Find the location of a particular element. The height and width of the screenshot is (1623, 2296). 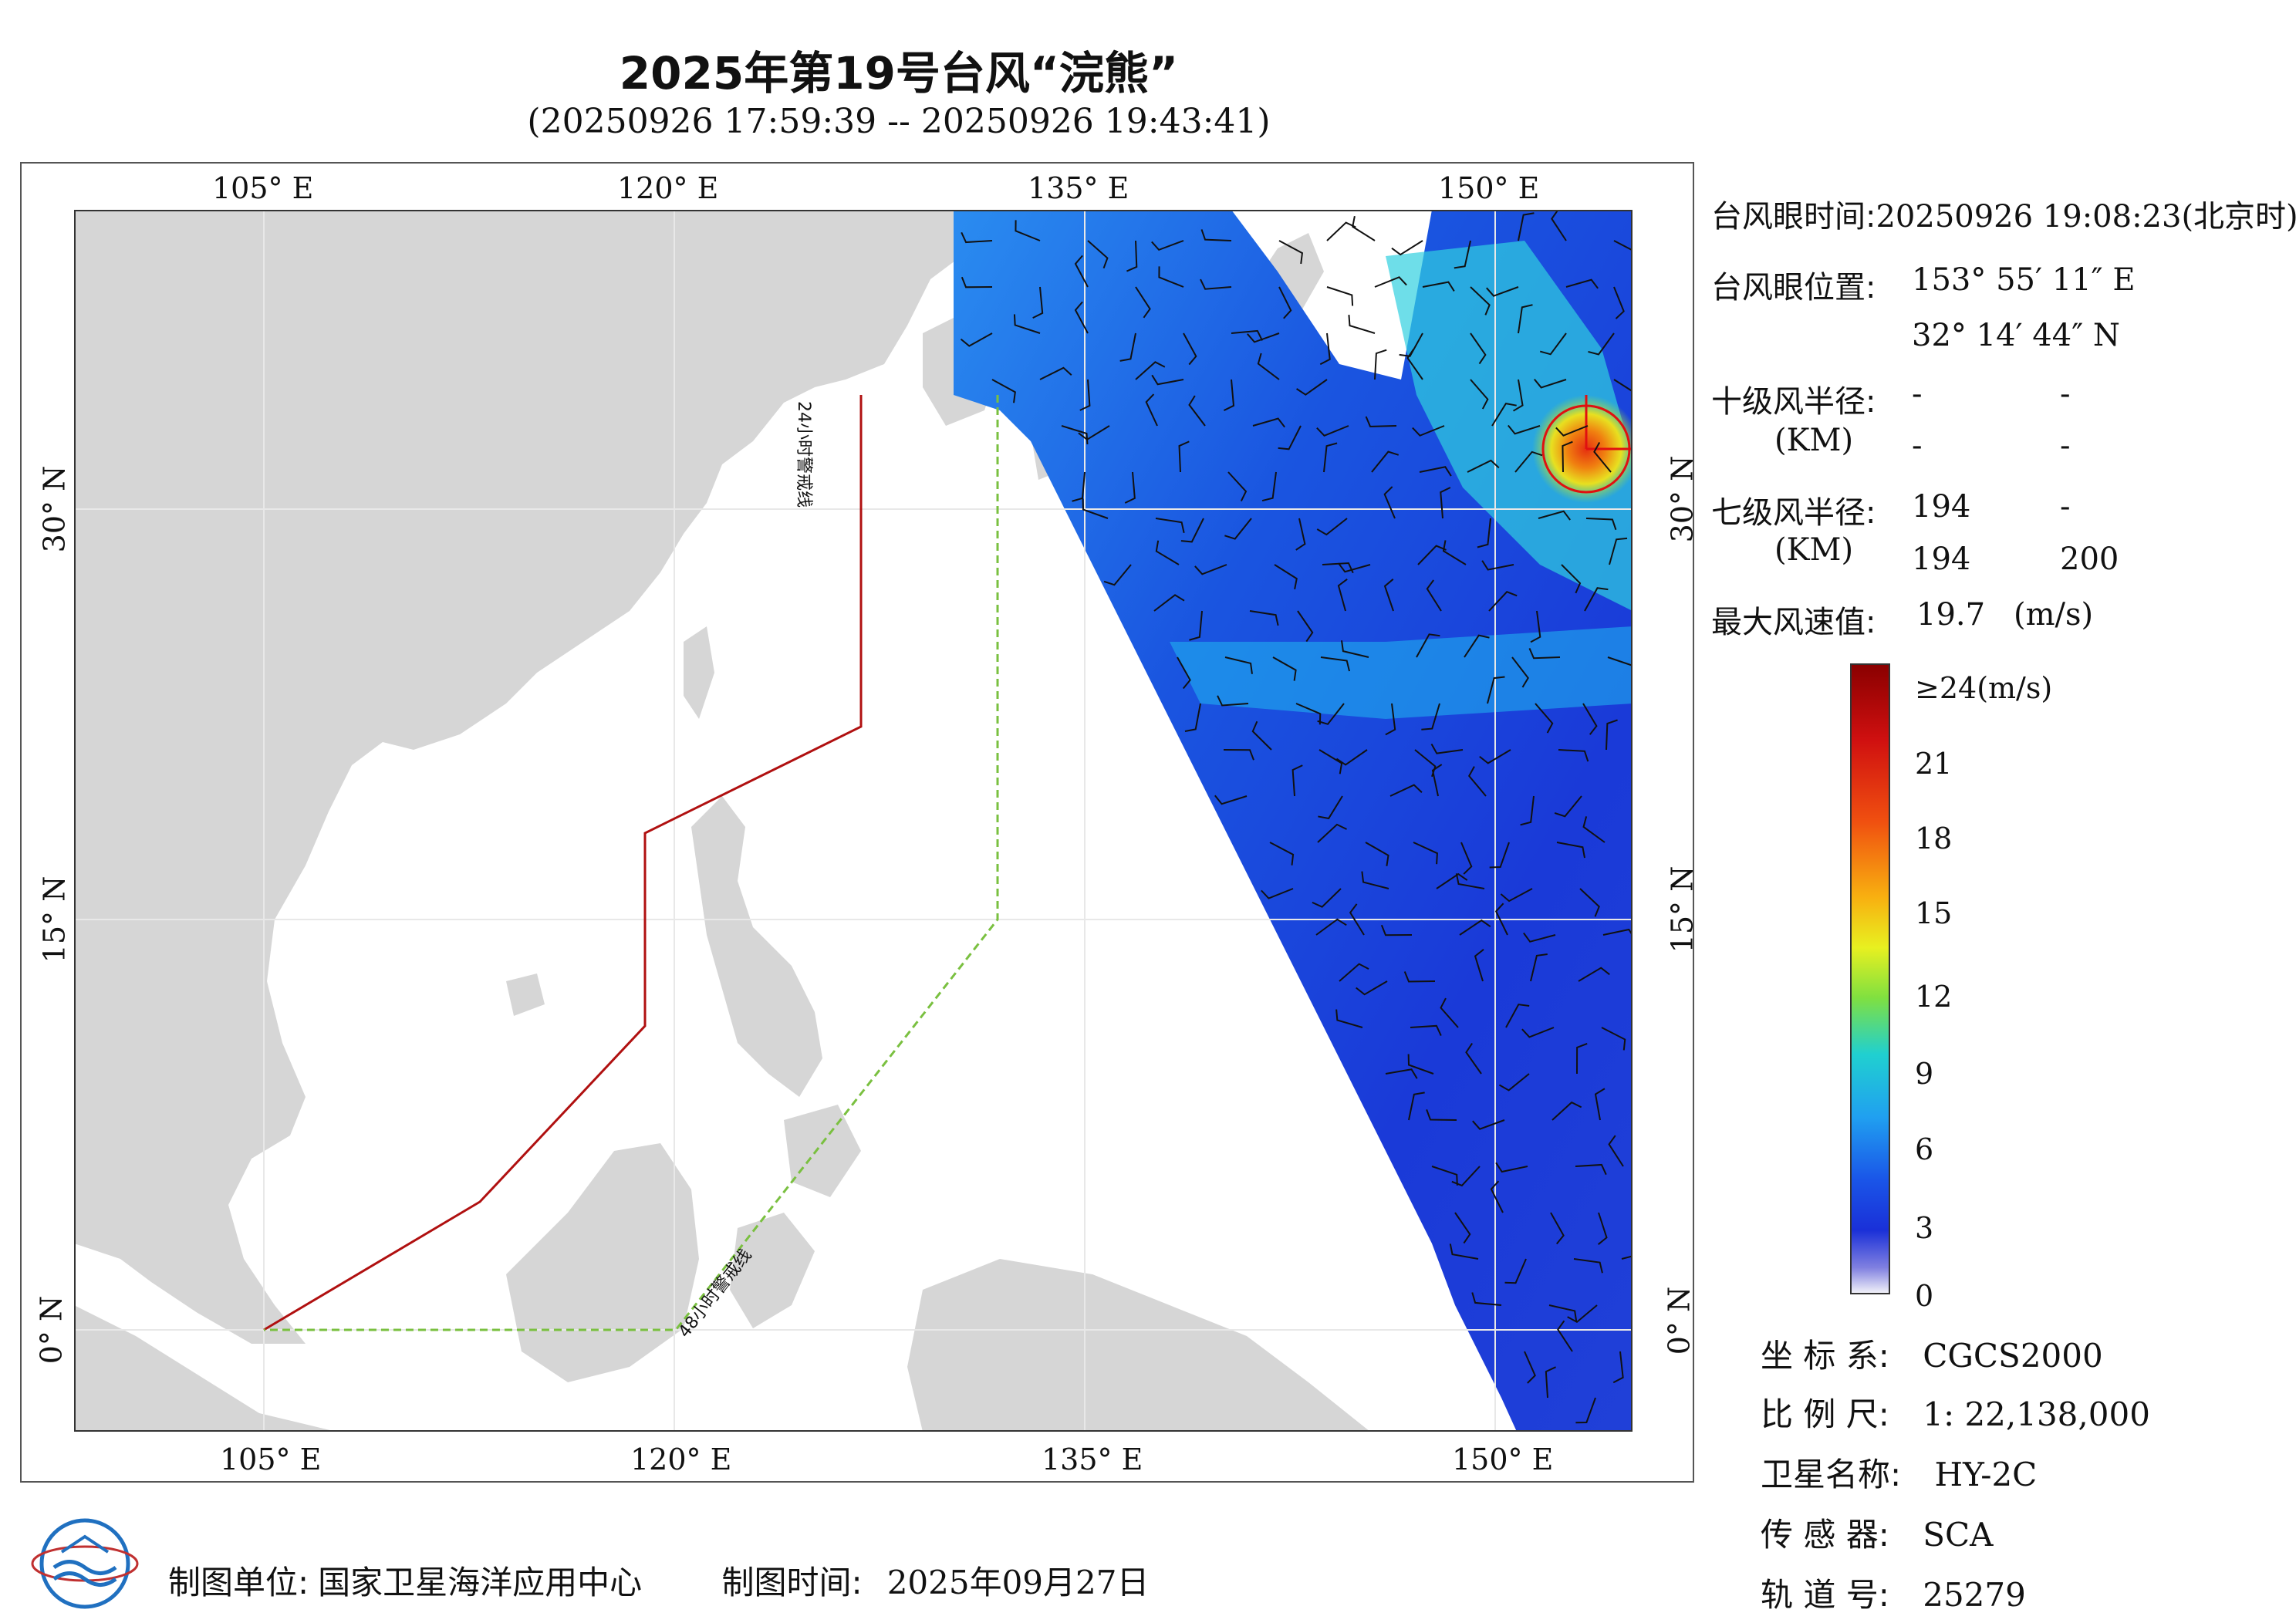

r7-value: 194 is located at coordinates (1941, 559).